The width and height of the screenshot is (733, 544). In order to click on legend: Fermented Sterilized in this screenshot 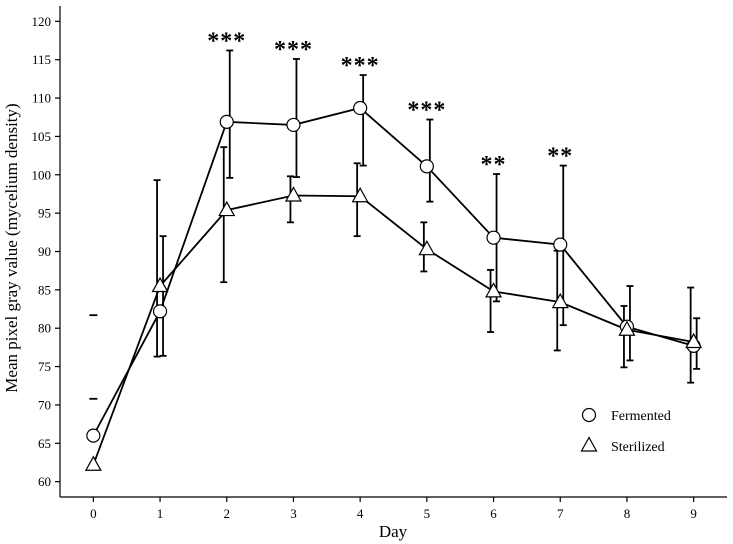, I will do `click(625, 431)`.